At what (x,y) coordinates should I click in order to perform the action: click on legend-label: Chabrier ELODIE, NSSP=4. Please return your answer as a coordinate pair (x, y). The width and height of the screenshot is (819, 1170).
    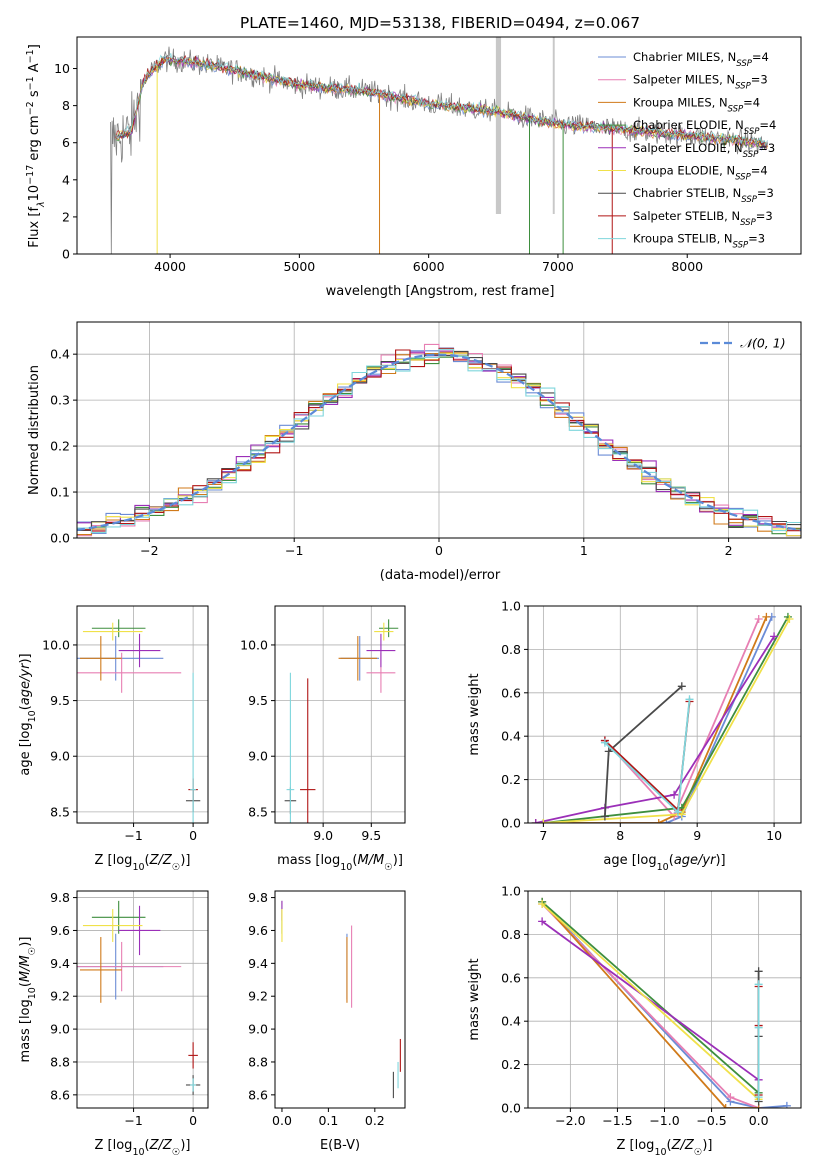
    Looking at the image, I should click on (704, 127).